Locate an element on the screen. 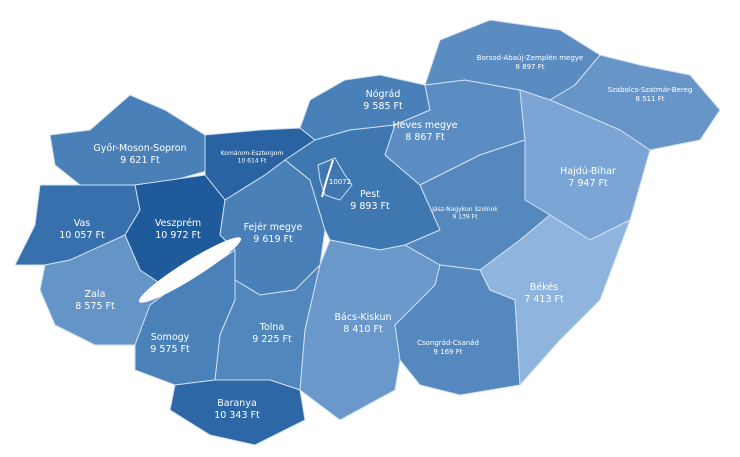  county-value-csongrad: 9 169 Ft is located at coordinates (447, 352).